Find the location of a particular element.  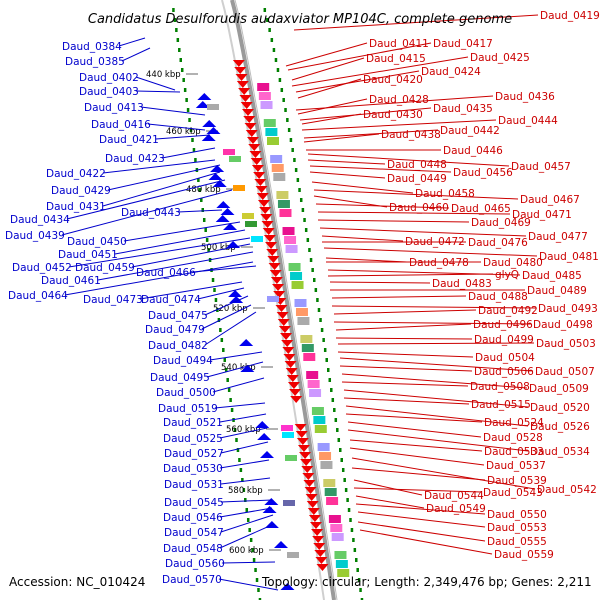

left-gene-label: Daud_0500 is located at coordinates (186, 393).